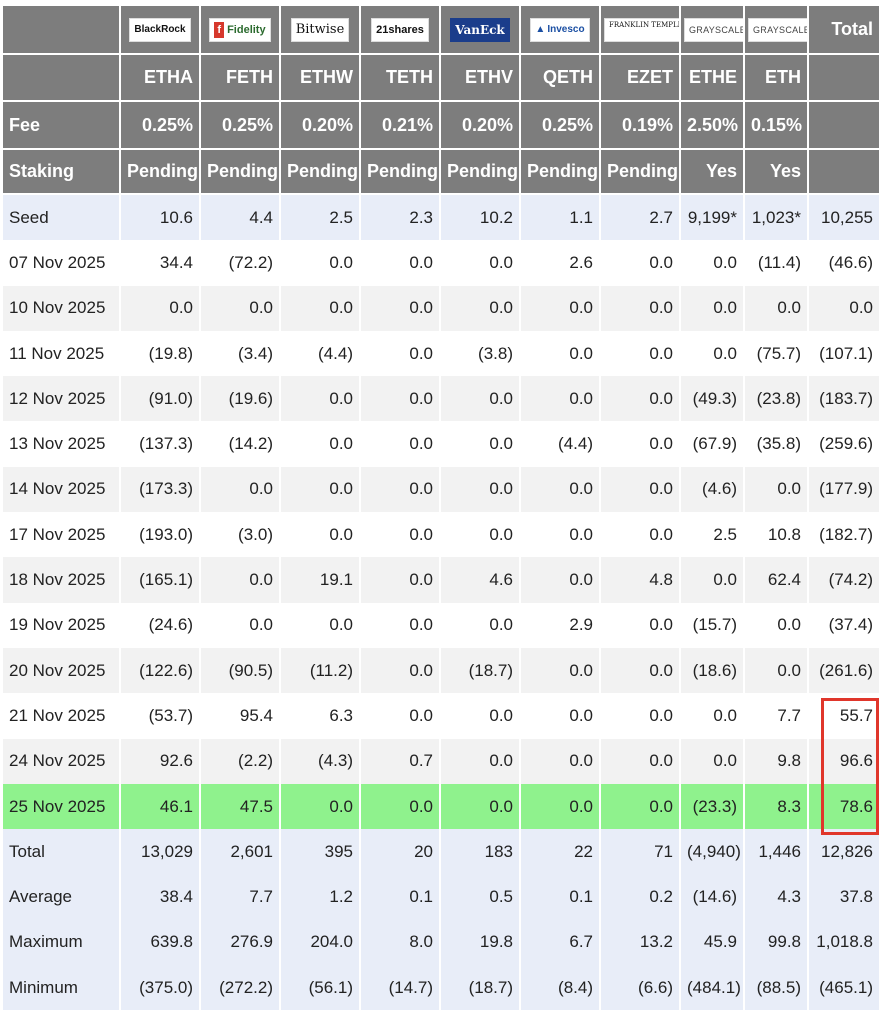  What do you see at coordinates (843, 30) in the screenshot?
I see `total-column-header: Total` at bounding box center [843, 30].